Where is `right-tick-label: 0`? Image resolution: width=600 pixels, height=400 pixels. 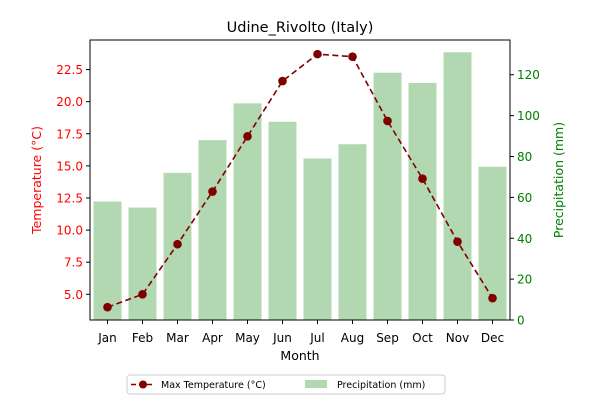 right-tick-label: 0 is located at coordinates (521, 321).